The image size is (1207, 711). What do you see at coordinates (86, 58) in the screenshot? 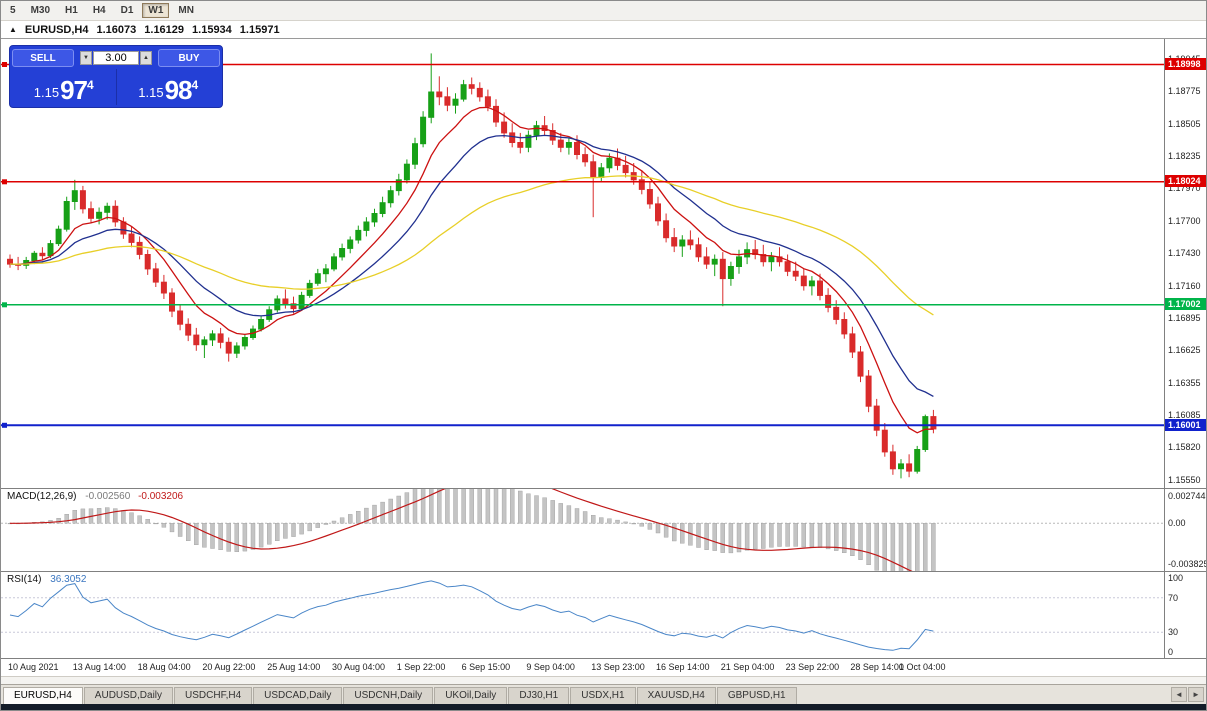
I see `lot-decrease-icon: ▼` at bounding box center [86, 58].